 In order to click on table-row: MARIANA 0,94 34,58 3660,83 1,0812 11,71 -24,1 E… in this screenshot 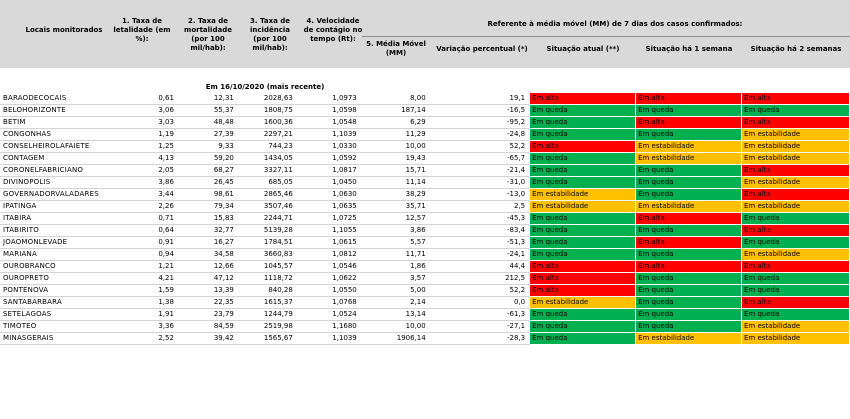, I will do `click(425, 254)`.